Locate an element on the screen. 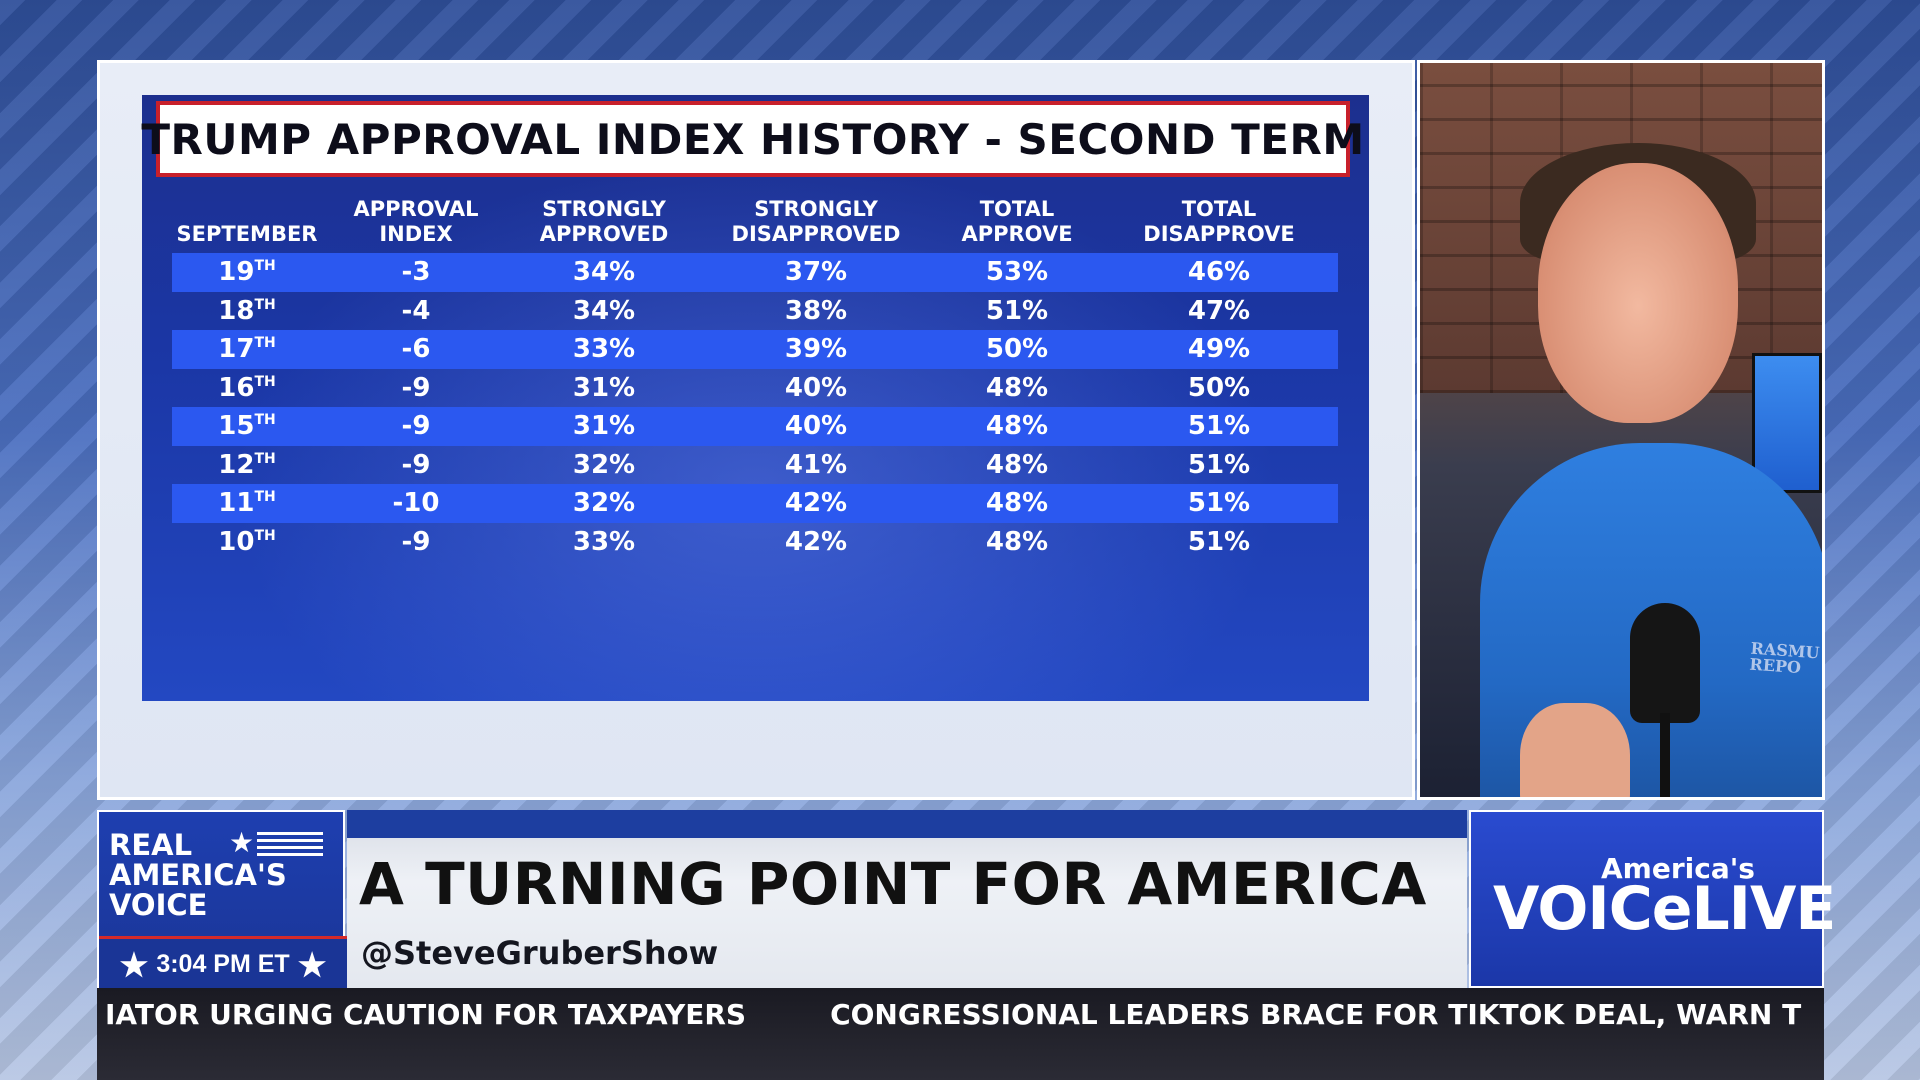 The width and height of the screenshot is (1920, 1080). date-cell: 12TH is located at coordinates (247, 464).